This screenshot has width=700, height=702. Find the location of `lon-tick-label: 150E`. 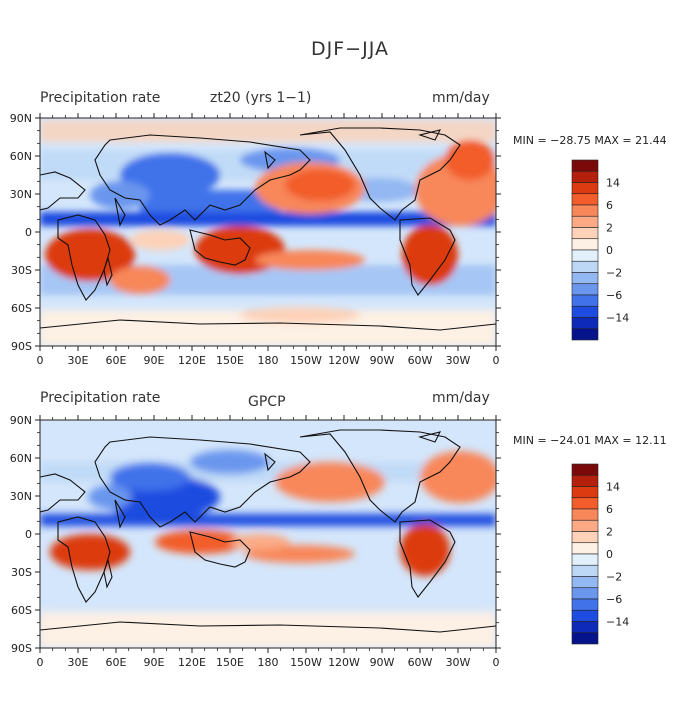

lon-tick-label: 150E is located at coordinates (230, 360).